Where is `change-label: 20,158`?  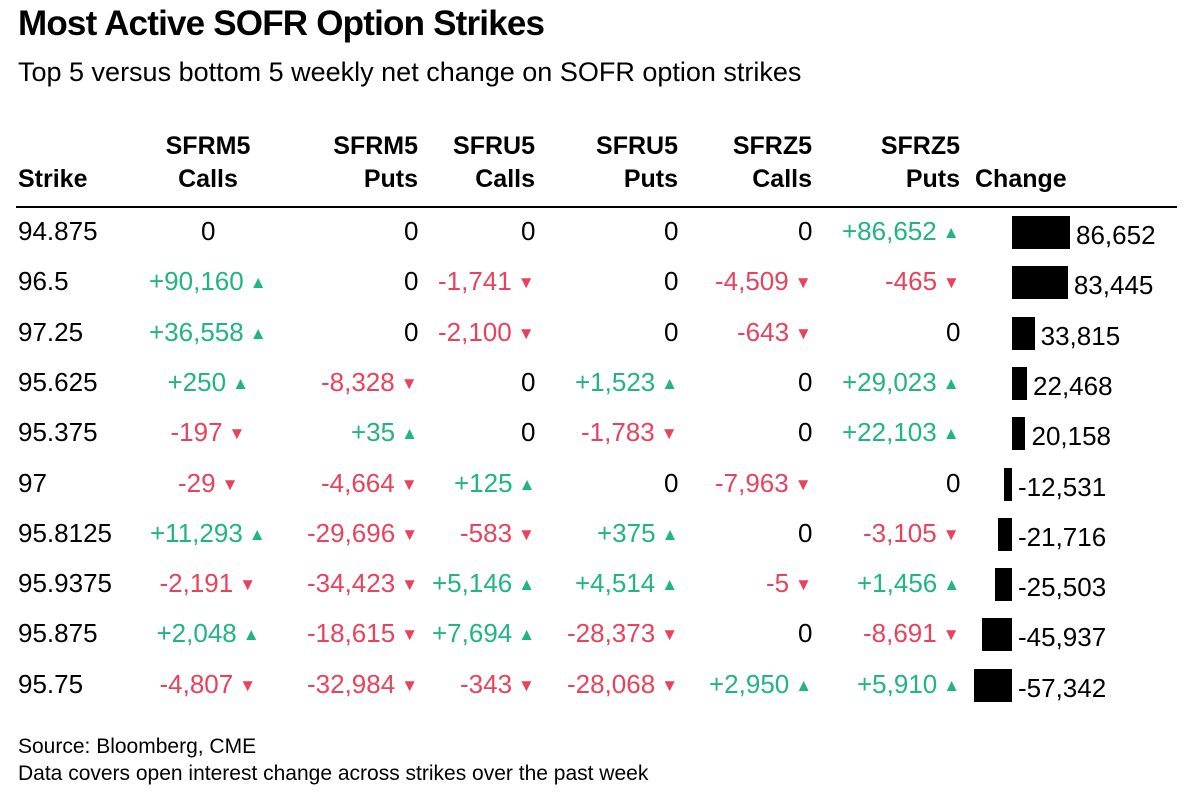 change-label: 20,158 is located at coordinates (1071, 436).